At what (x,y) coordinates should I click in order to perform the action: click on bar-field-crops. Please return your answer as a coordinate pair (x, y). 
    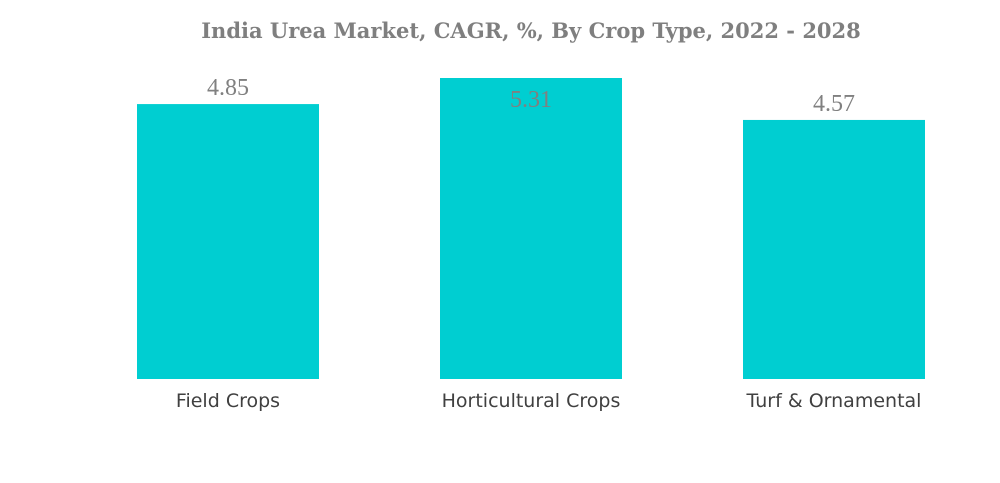
    Looking at the image, I should click on (228, 242).